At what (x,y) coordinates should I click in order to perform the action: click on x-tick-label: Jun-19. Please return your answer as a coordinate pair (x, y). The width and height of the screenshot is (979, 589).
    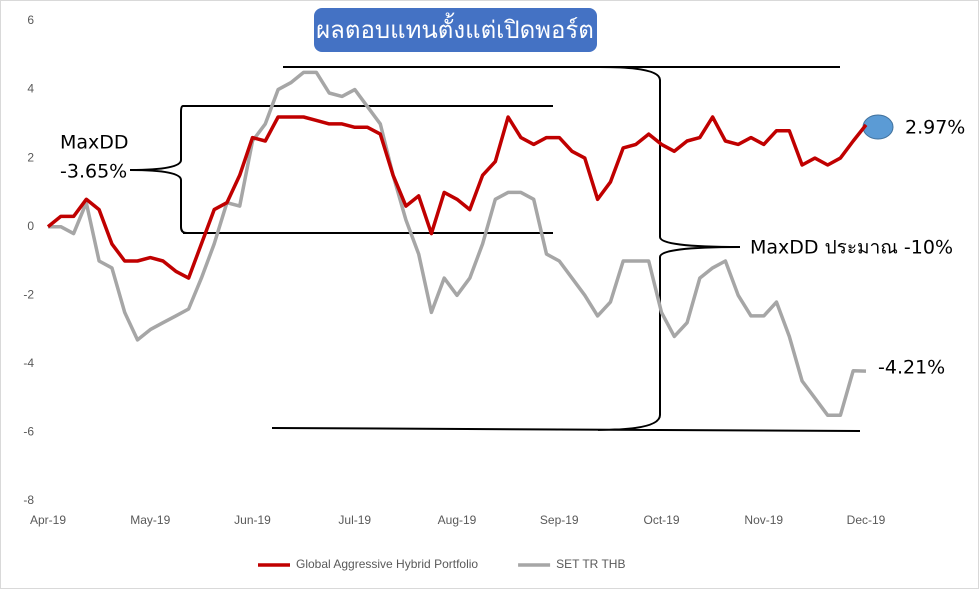
    Looking at the image, I should click on (252, 520).